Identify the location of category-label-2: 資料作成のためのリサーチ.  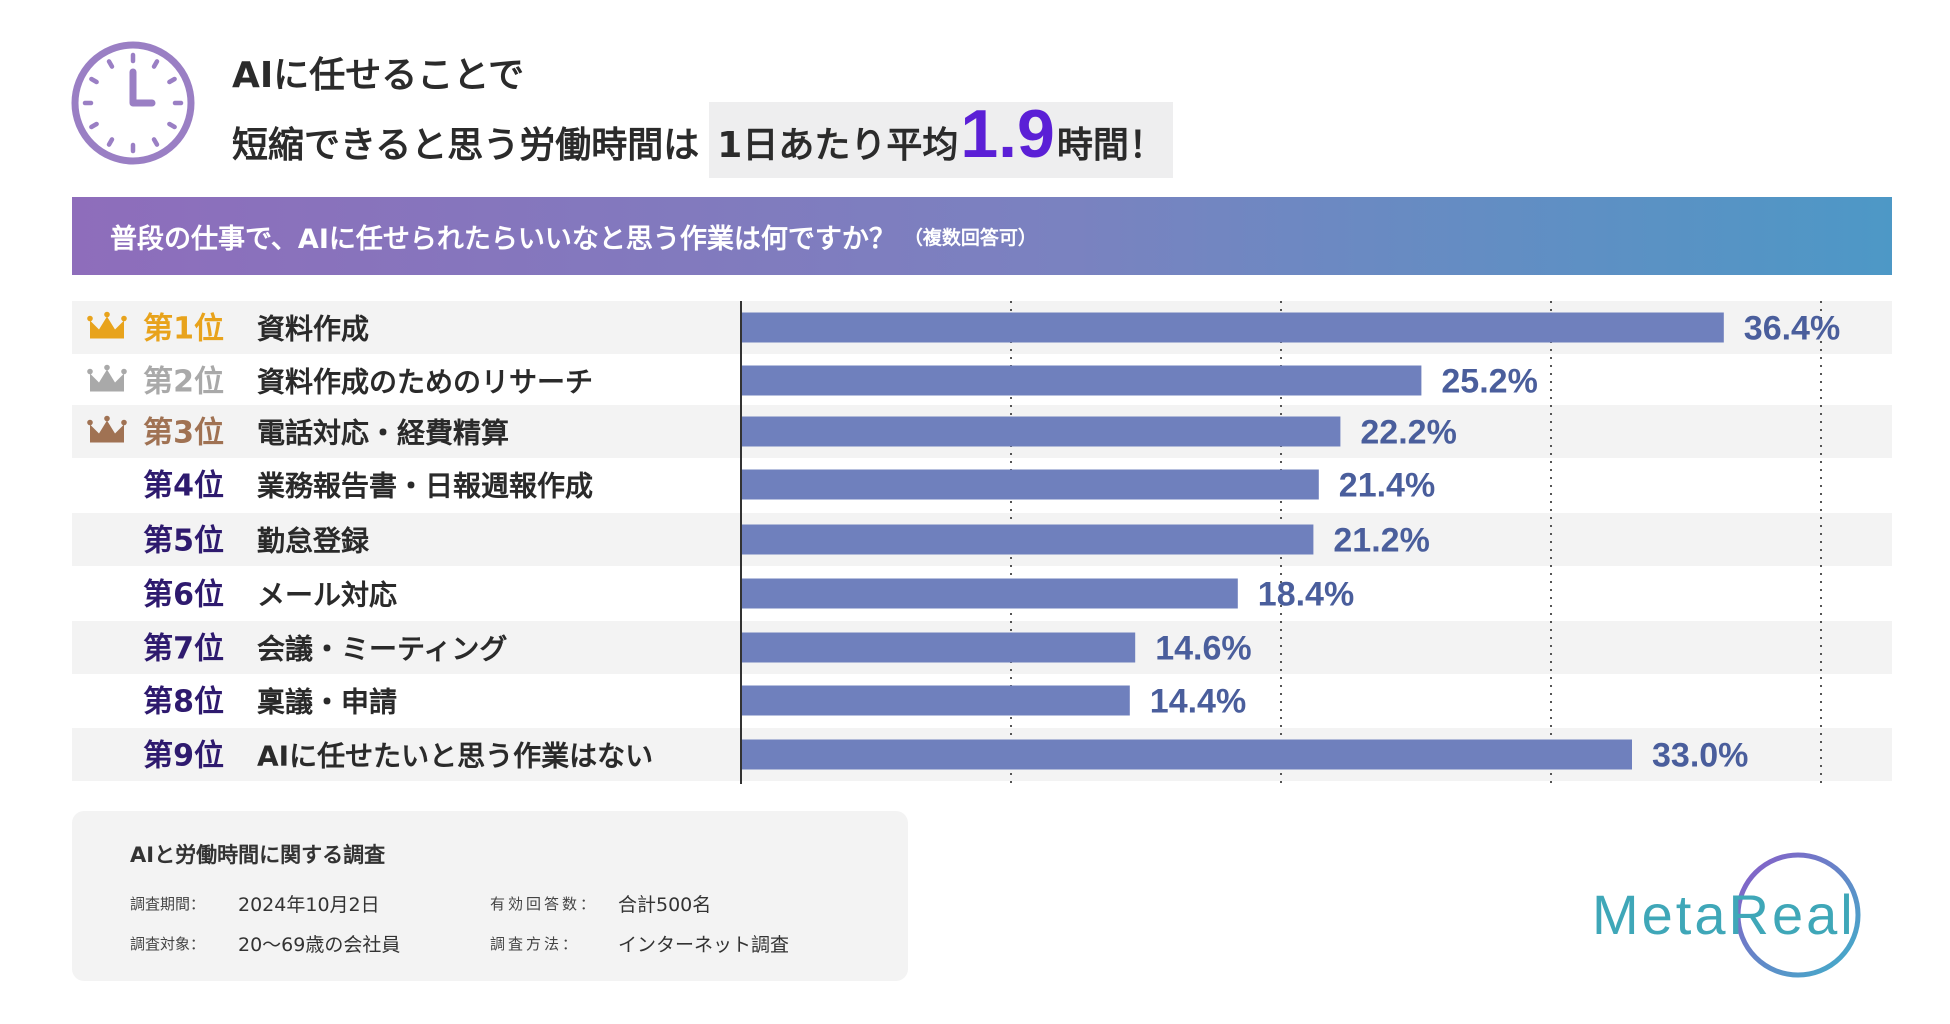
(425, 382).